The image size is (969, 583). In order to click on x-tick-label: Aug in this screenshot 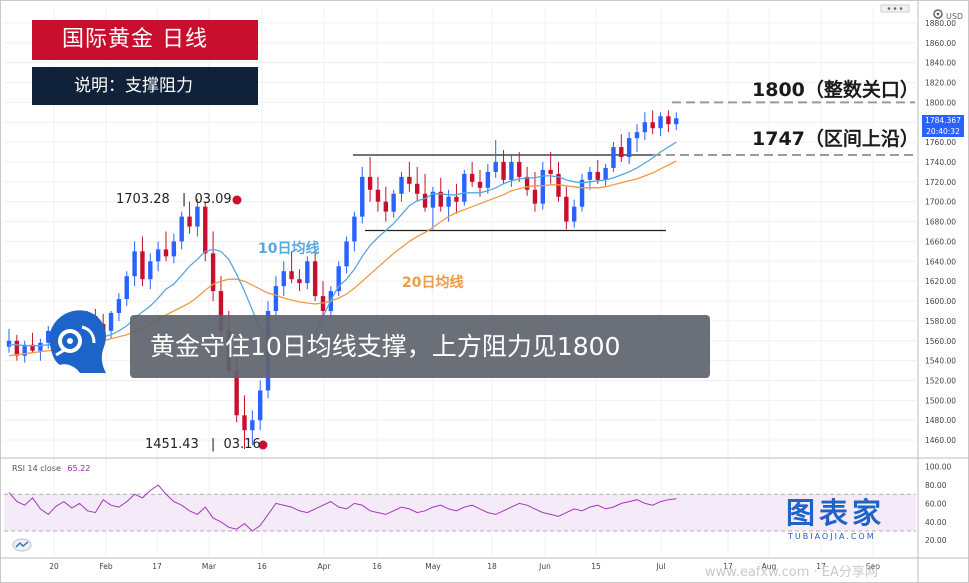, I will do `click(769, 566)`.